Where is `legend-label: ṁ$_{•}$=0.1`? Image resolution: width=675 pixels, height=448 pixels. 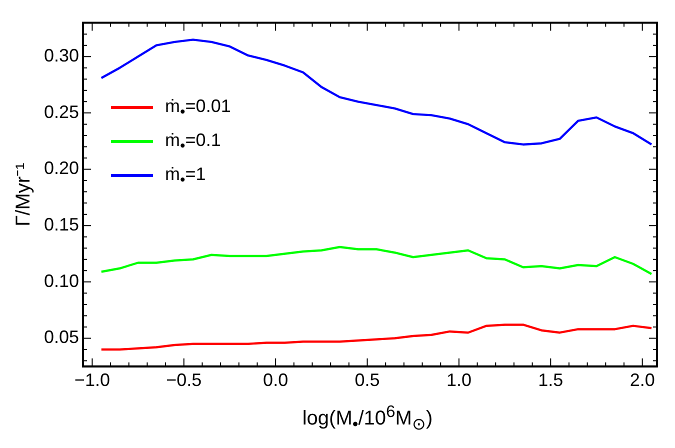
legend-label: ṁ$_{•}$=0.1 is located at coordinates (193, 142).